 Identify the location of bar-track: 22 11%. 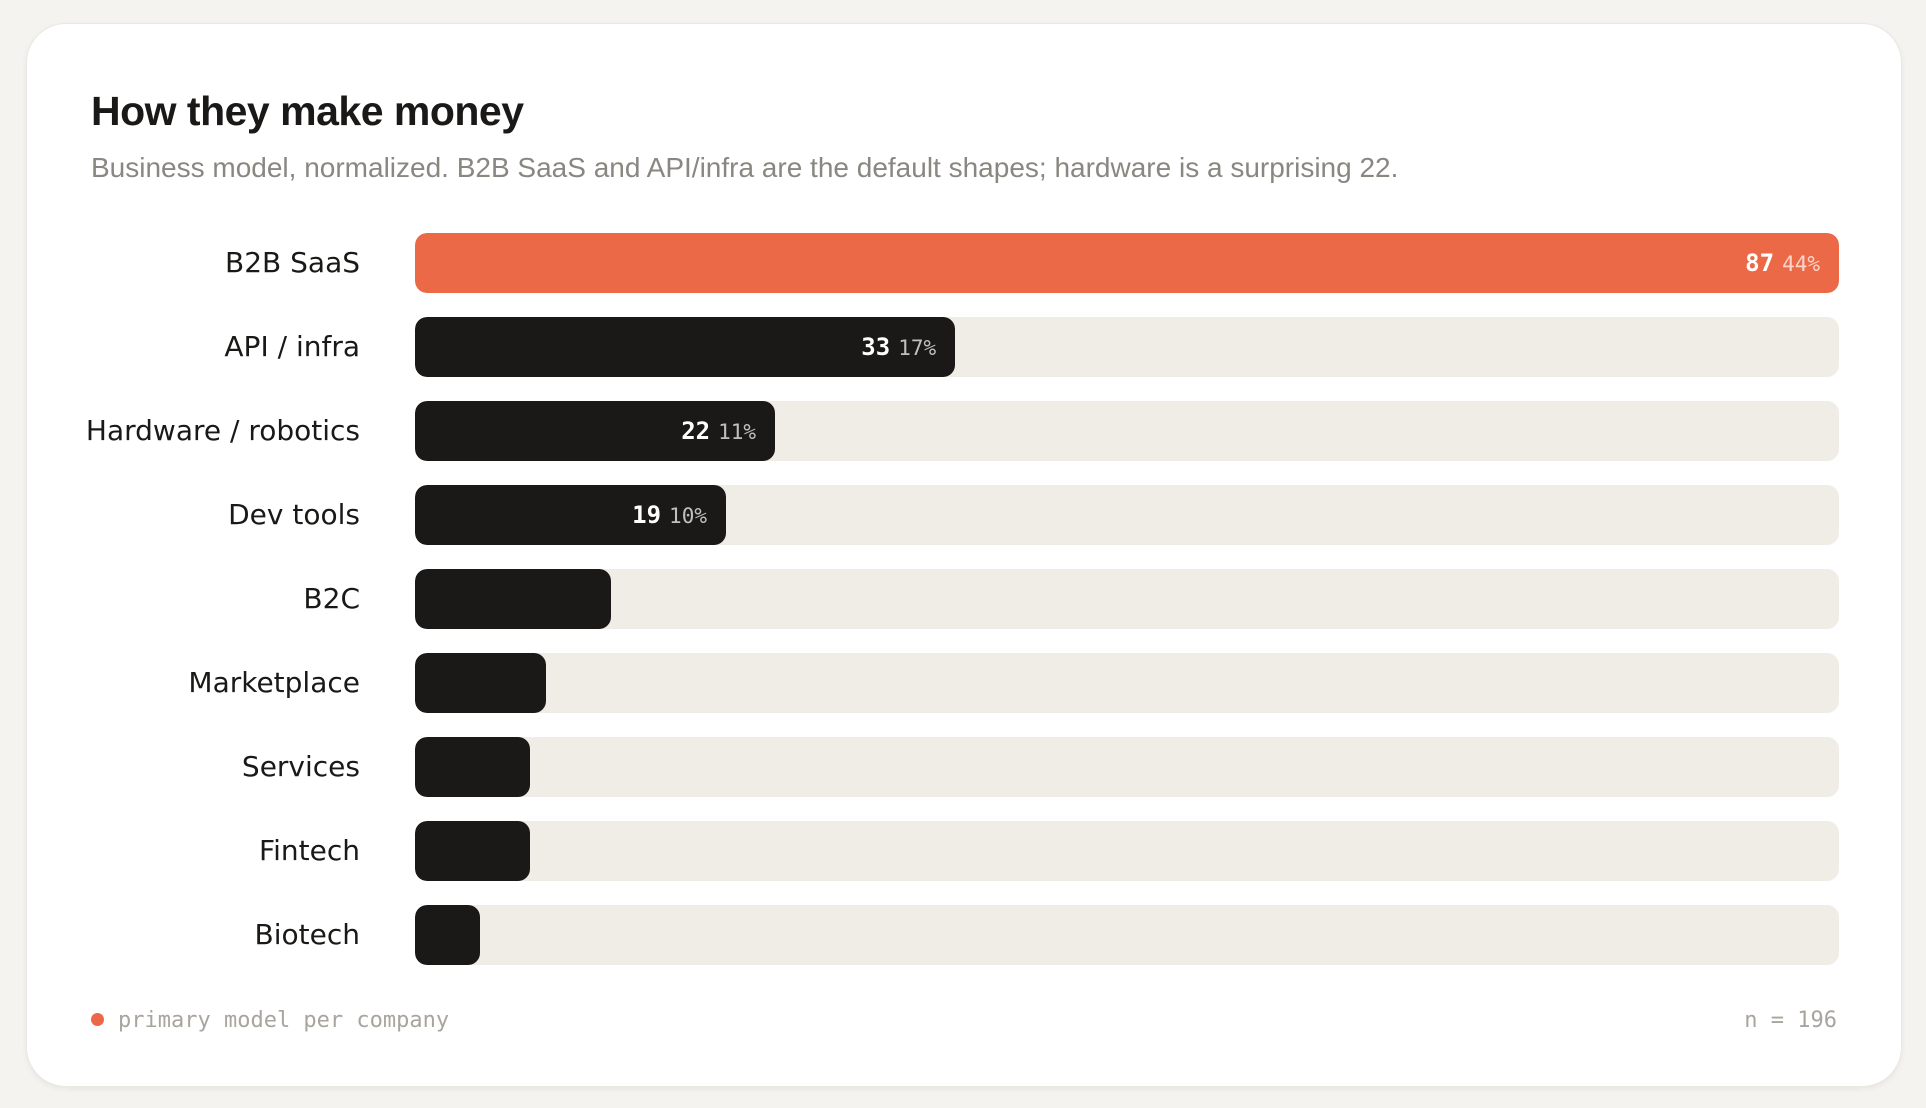
(1127, 431).